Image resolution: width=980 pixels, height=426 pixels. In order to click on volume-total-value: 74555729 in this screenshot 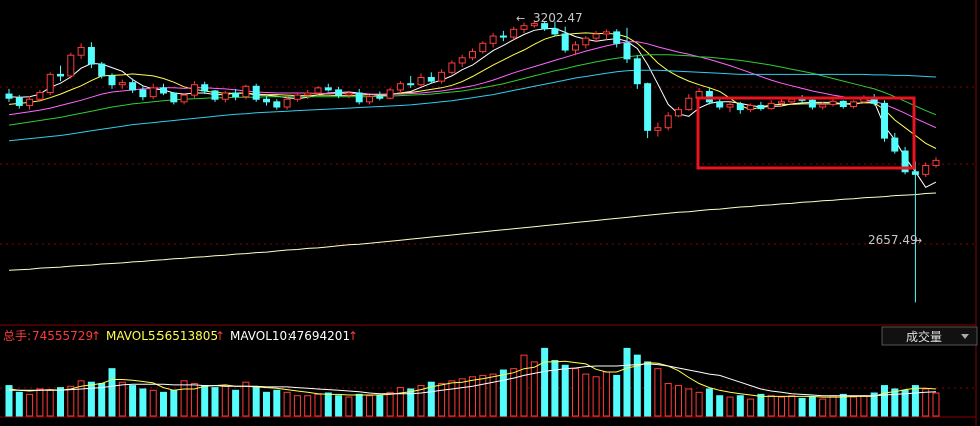, I will do `click(62, 336)`.